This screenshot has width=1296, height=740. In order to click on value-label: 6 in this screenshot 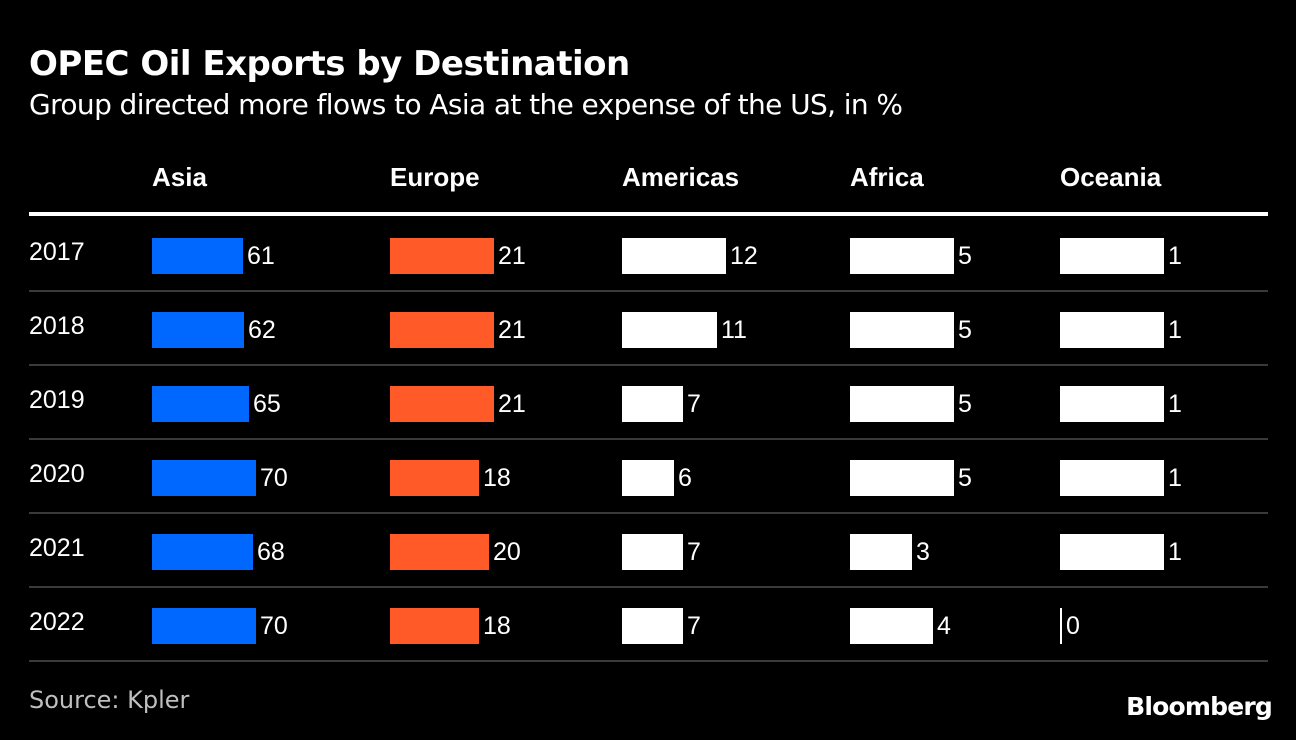, I will do `click(685, 478)`.